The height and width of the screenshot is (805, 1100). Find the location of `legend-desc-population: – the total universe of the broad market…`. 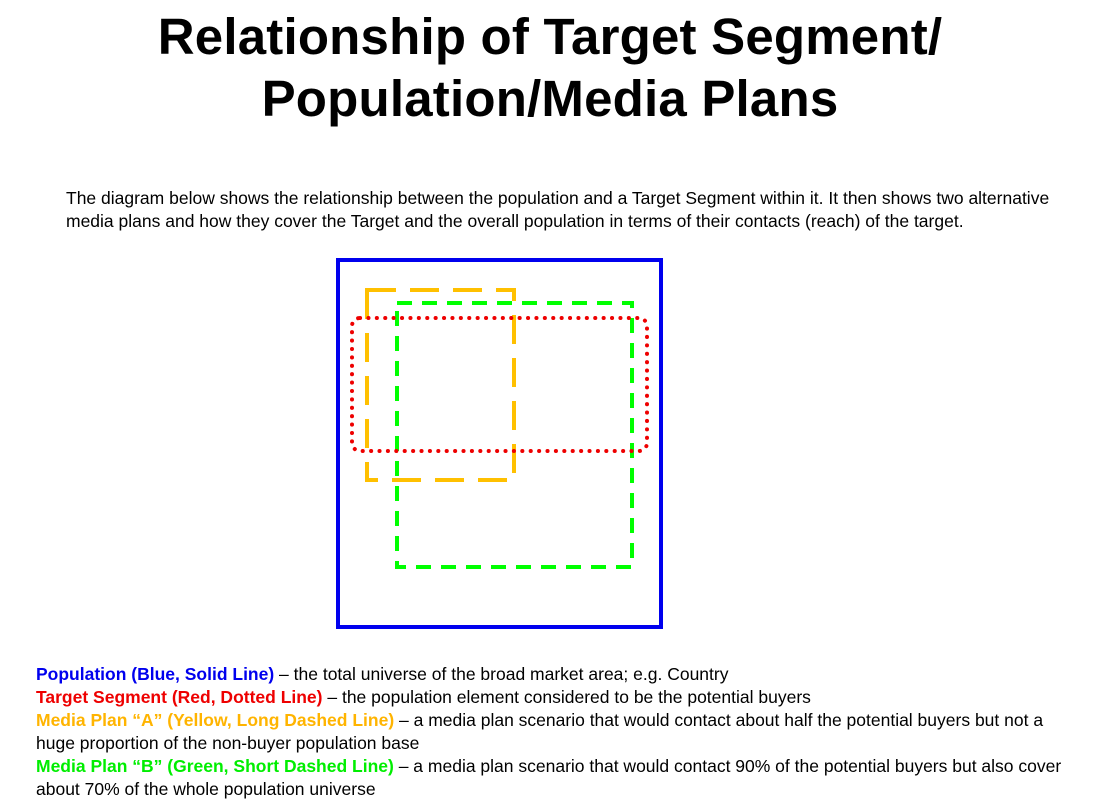

legend-desc-population: – the total universe of the broad market… is located at coordinates (501, 674).